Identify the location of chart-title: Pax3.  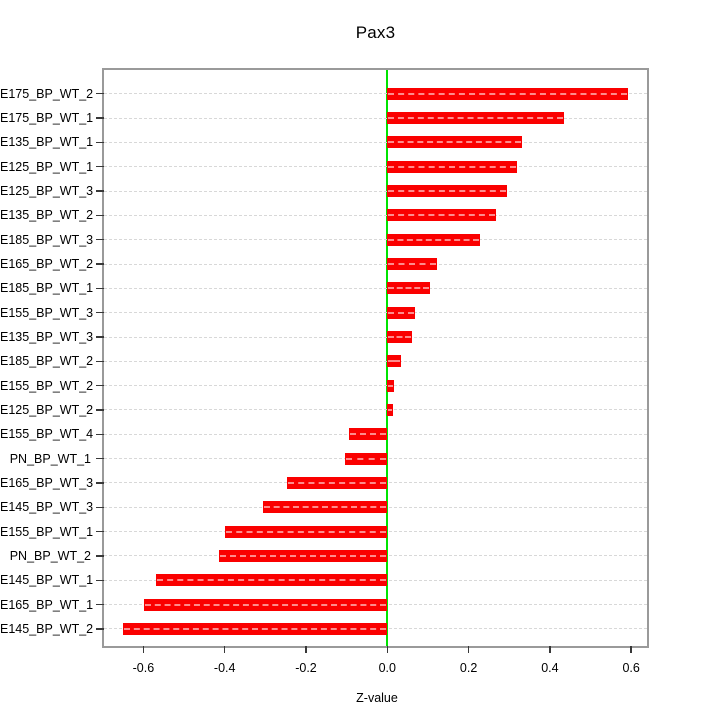
(375, 32).